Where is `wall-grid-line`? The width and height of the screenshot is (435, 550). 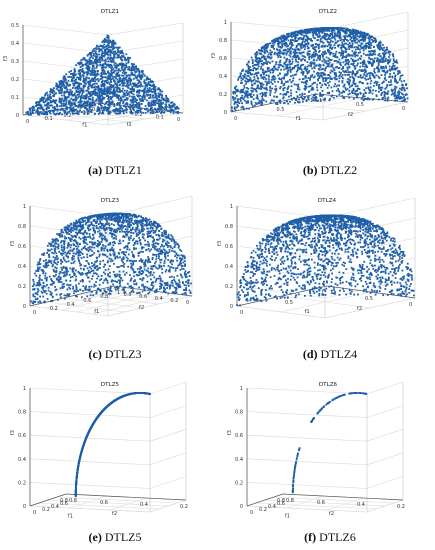 wall-grid-line is located at coordinates (145, 65).